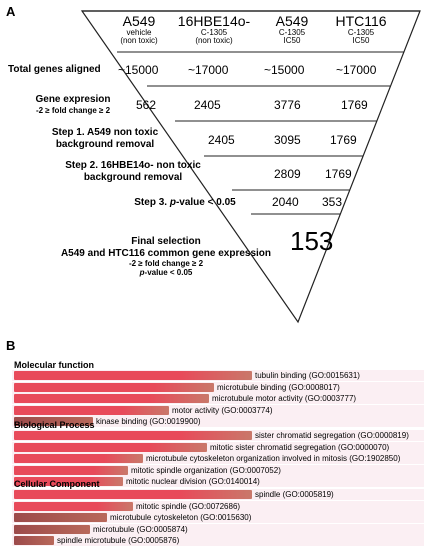 Image resolution: width=430 pixels, height=550 pixels. I want to click on value-step2-a549-ic50: 2809, so click(287, 174).